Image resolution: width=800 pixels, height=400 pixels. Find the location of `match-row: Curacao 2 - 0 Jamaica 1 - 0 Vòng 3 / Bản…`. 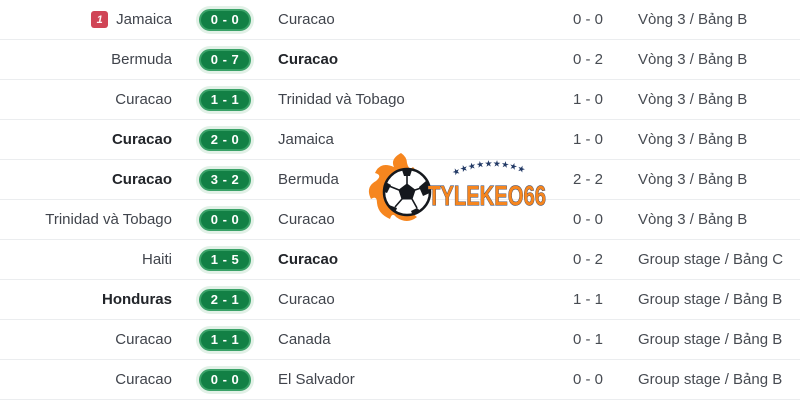

match-row: Curacao 2 - 0 Jamaica 1 - 0 Vòng 3 / Bản… is located at coordinates (400, 140).